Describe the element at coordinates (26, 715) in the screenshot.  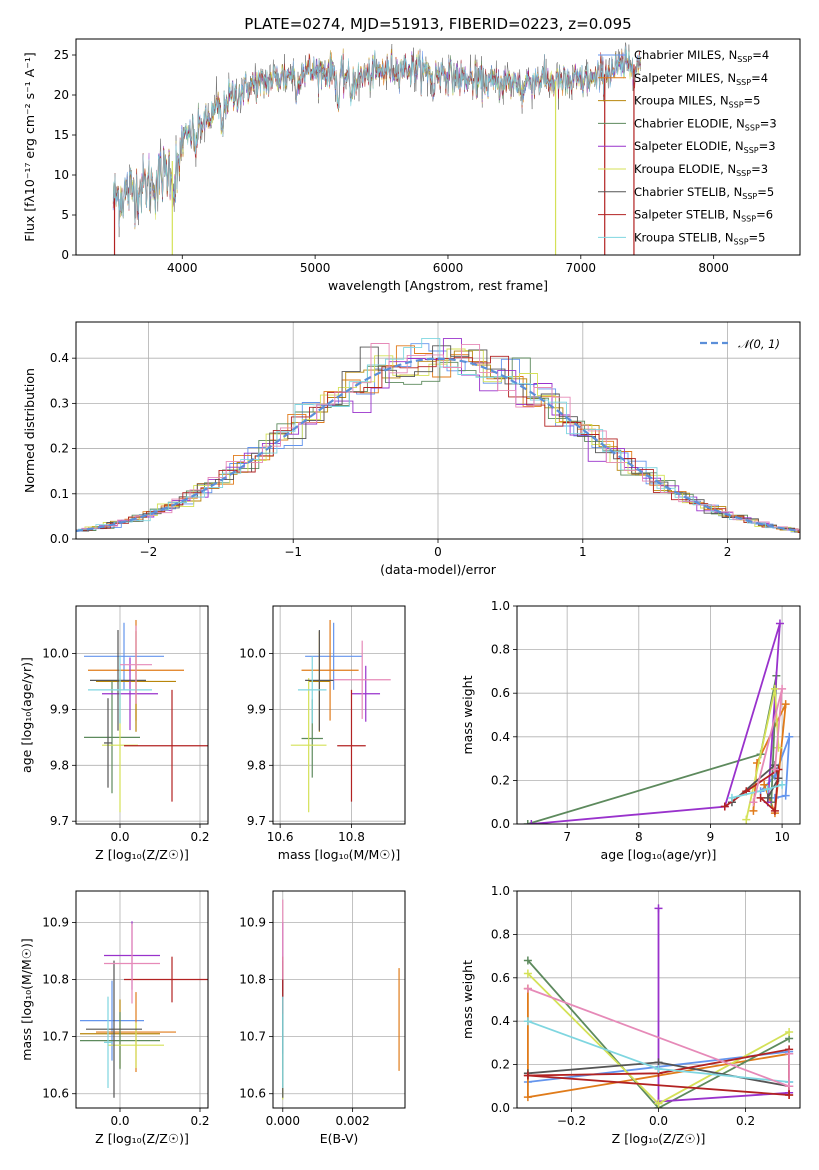
I see `y-axis-label: age [log₁₀(age/yr)]` at that location.